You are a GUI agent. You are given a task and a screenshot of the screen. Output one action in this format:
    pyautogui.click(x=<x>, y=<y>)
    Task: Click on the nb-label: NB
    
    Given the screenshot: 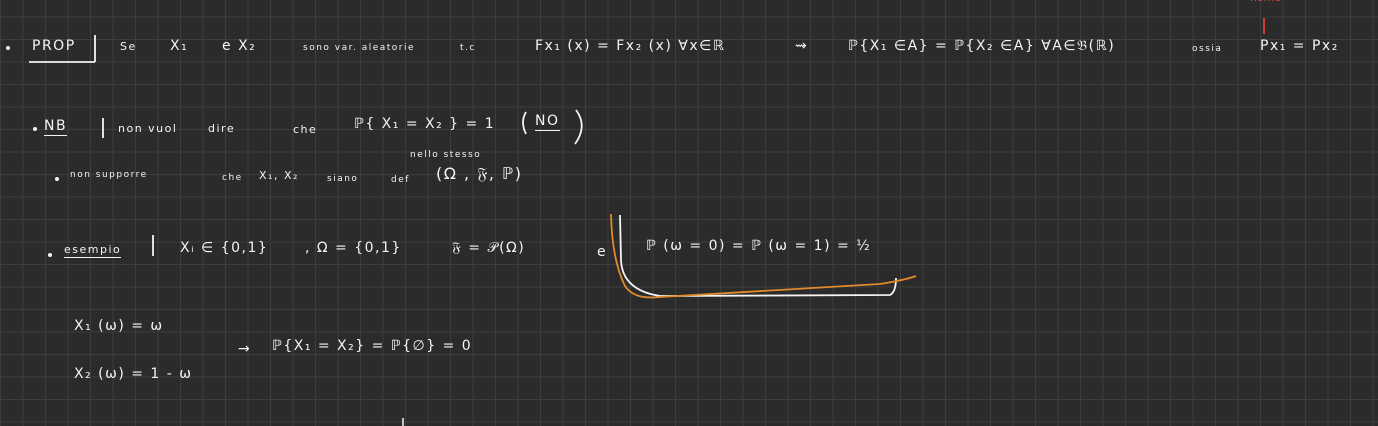 What is the action you would take?
    pyautogui.click(x=56, y=127)
    